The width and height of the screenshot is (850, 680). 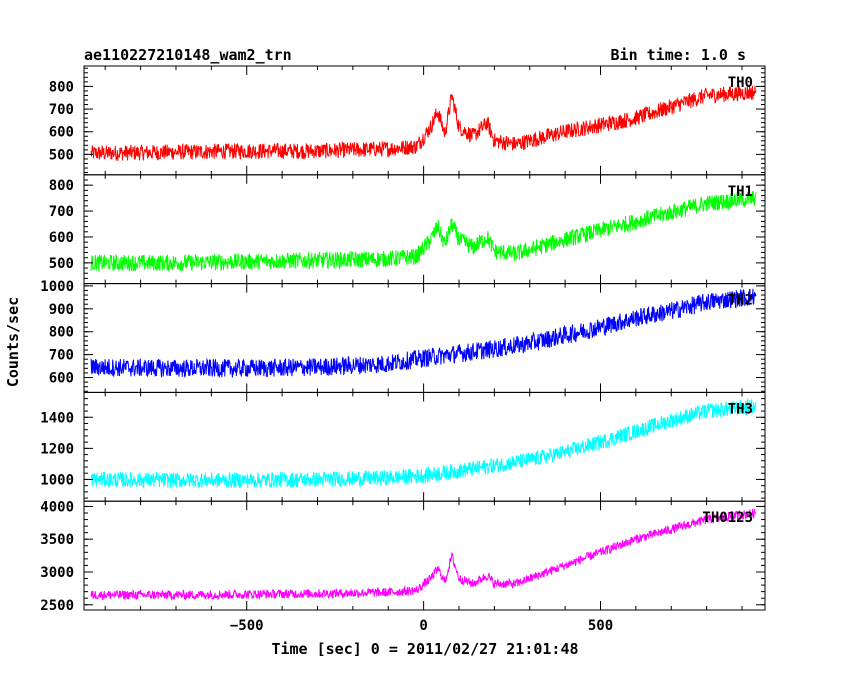 I want to click on panel-frame-th3, so click(x=424, y=446).